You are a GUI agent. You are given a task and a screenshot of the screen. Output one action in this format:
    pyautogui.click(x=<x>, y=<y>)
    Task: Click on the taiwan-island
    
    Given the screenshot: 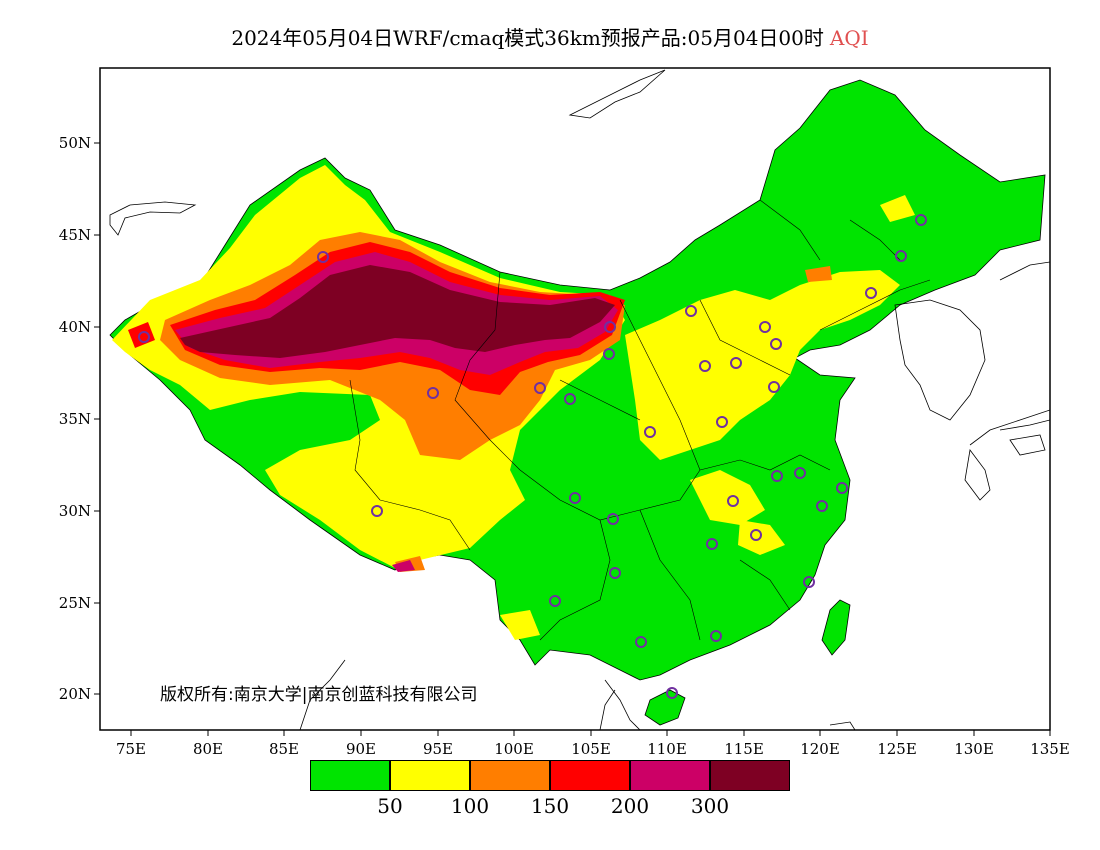 What is the action you would take?
    pyautogui.click(x=836, y=627)
    